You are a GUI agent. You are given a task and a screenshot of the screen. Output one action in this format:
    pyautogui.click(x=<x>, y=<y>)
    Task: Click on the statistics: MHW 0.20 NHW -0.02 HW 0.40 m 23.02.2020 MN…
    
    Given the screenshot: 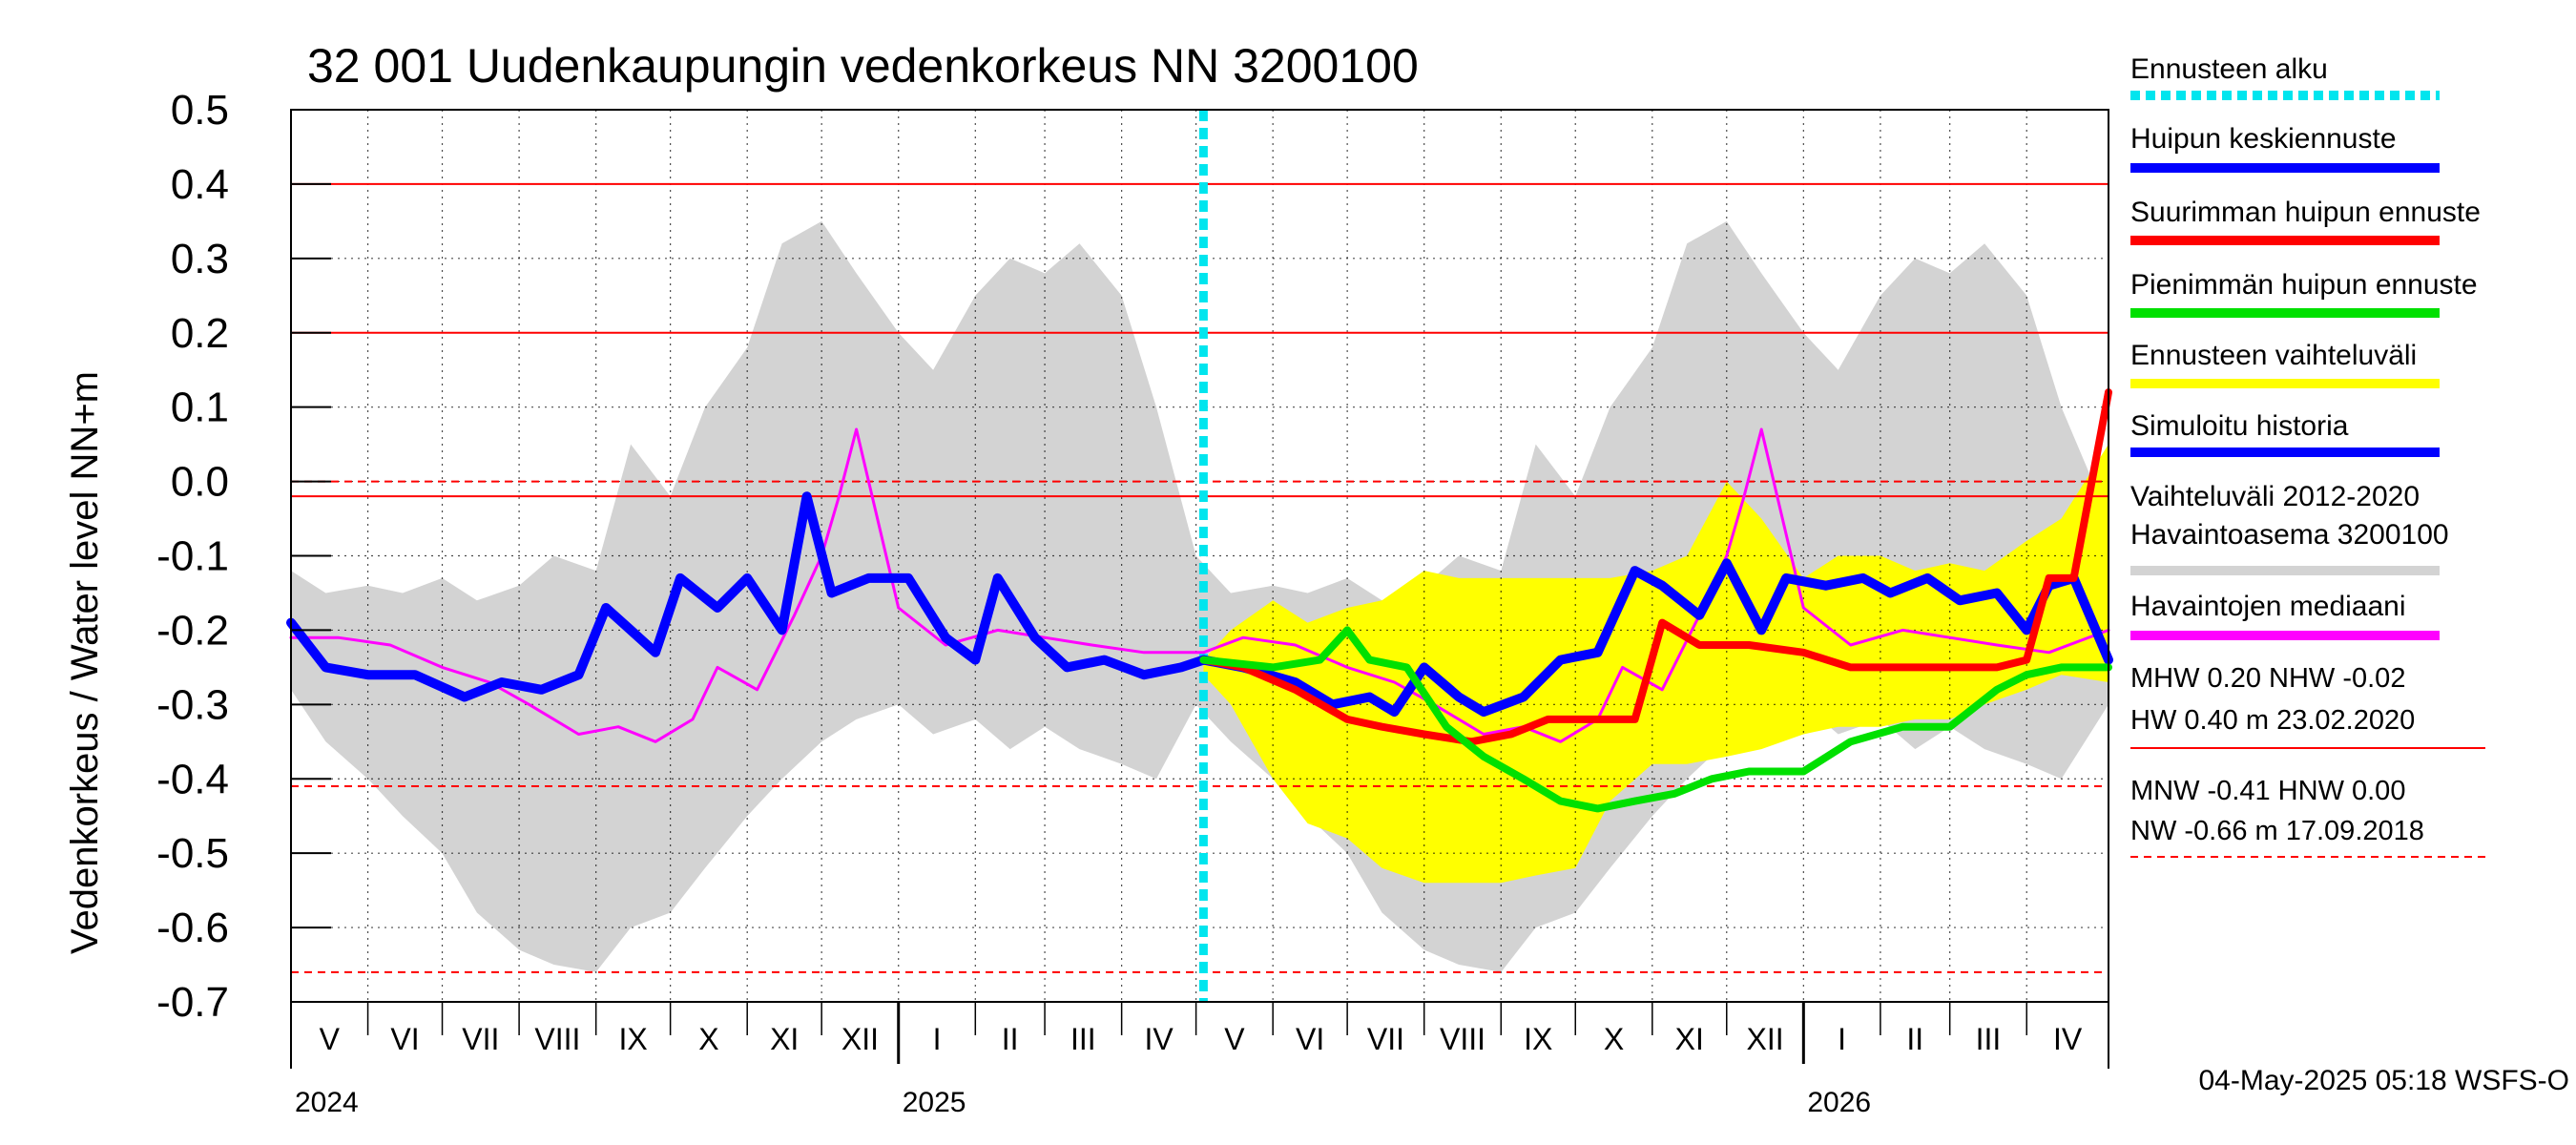 What is the action you would take?
    pyautogui.click(x=2307, y=760)
    